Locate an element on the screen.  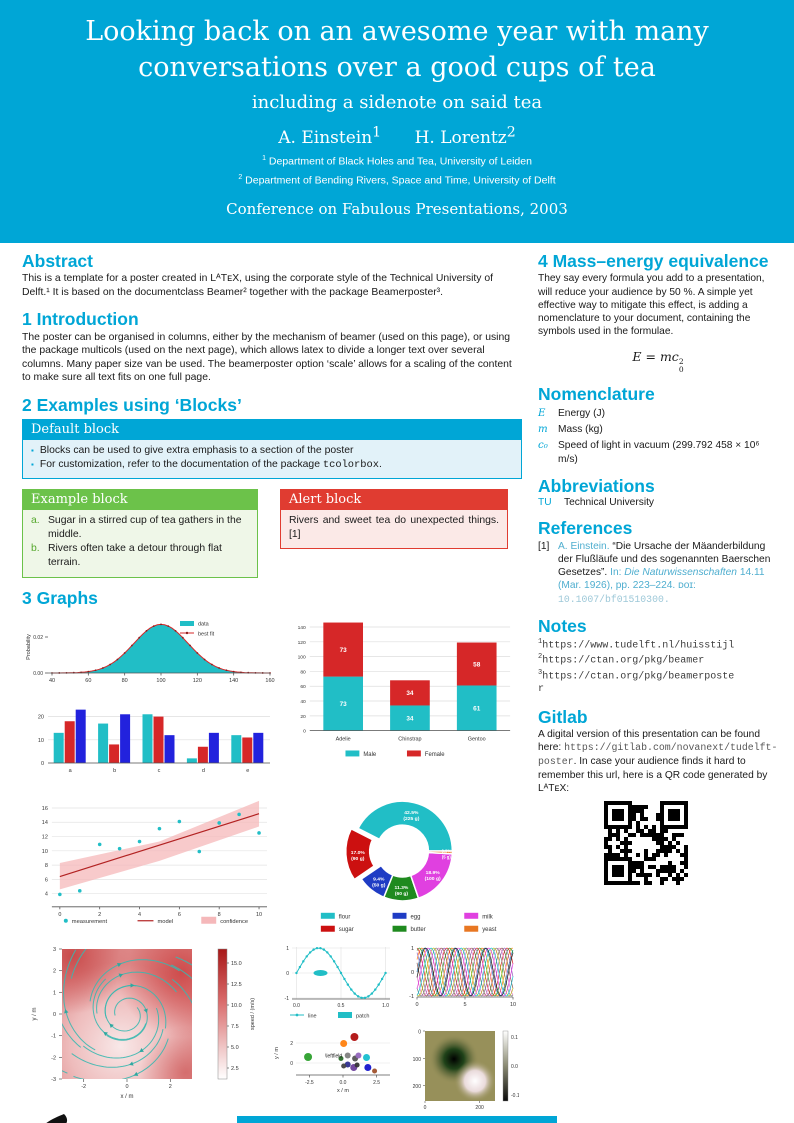
svg-text: Chinstrap is located at coordinates (409, 739).